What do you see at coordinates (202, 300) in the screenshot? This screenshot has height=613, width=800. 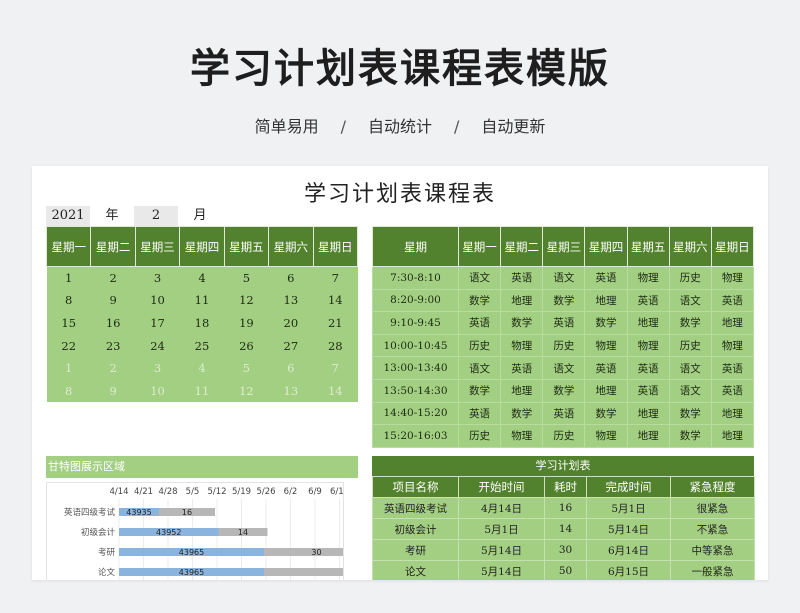 I see `calendar-day-cell: 11` at bounding box center [202, 300].